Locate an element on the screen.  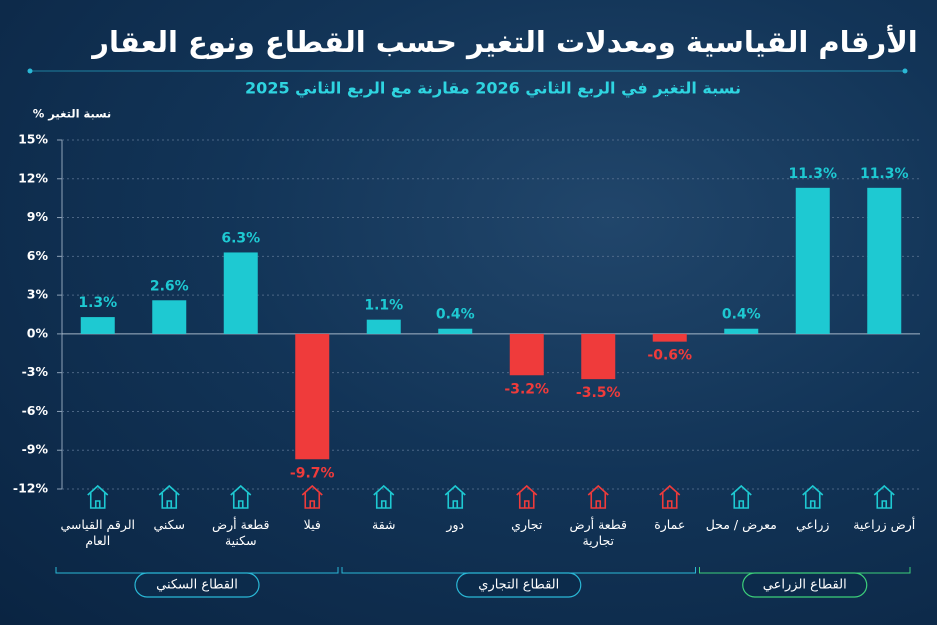
group-label: القطاع الزراعي is located at coordinates (805, 585).